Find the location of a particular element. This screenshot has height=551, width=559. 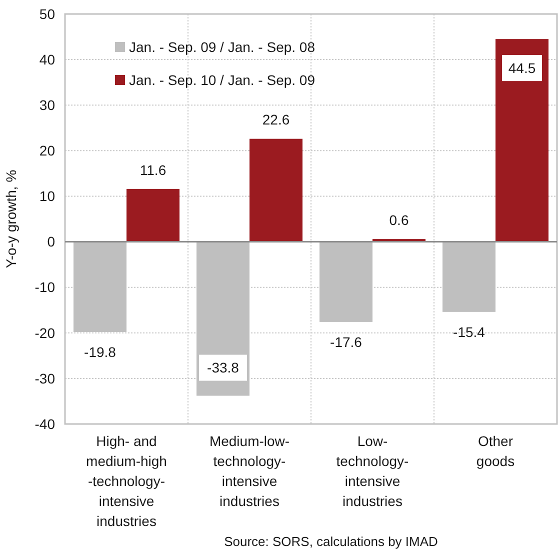

y-tick-label: 40 is located at coordinates (47, 59).